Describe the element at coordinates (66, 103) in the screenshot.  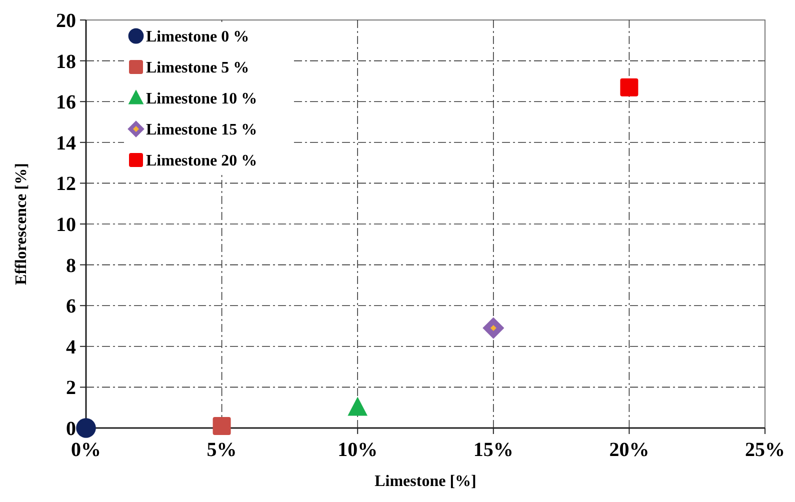
I see `y-tick-label: 16` at that location.